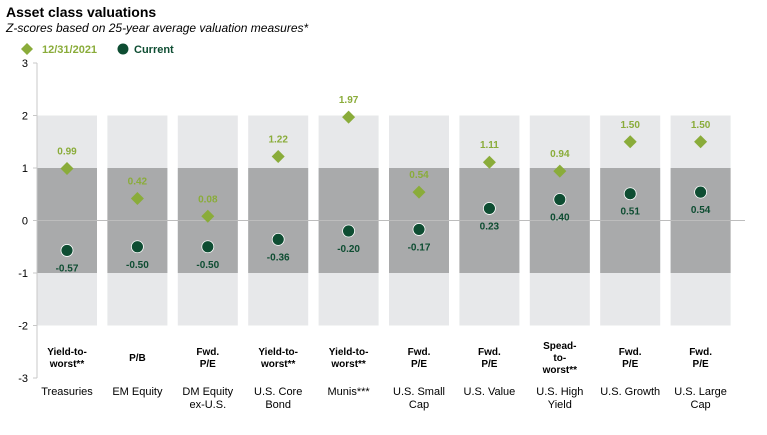  I want to click on legend-marker-current, so click(123, 49).